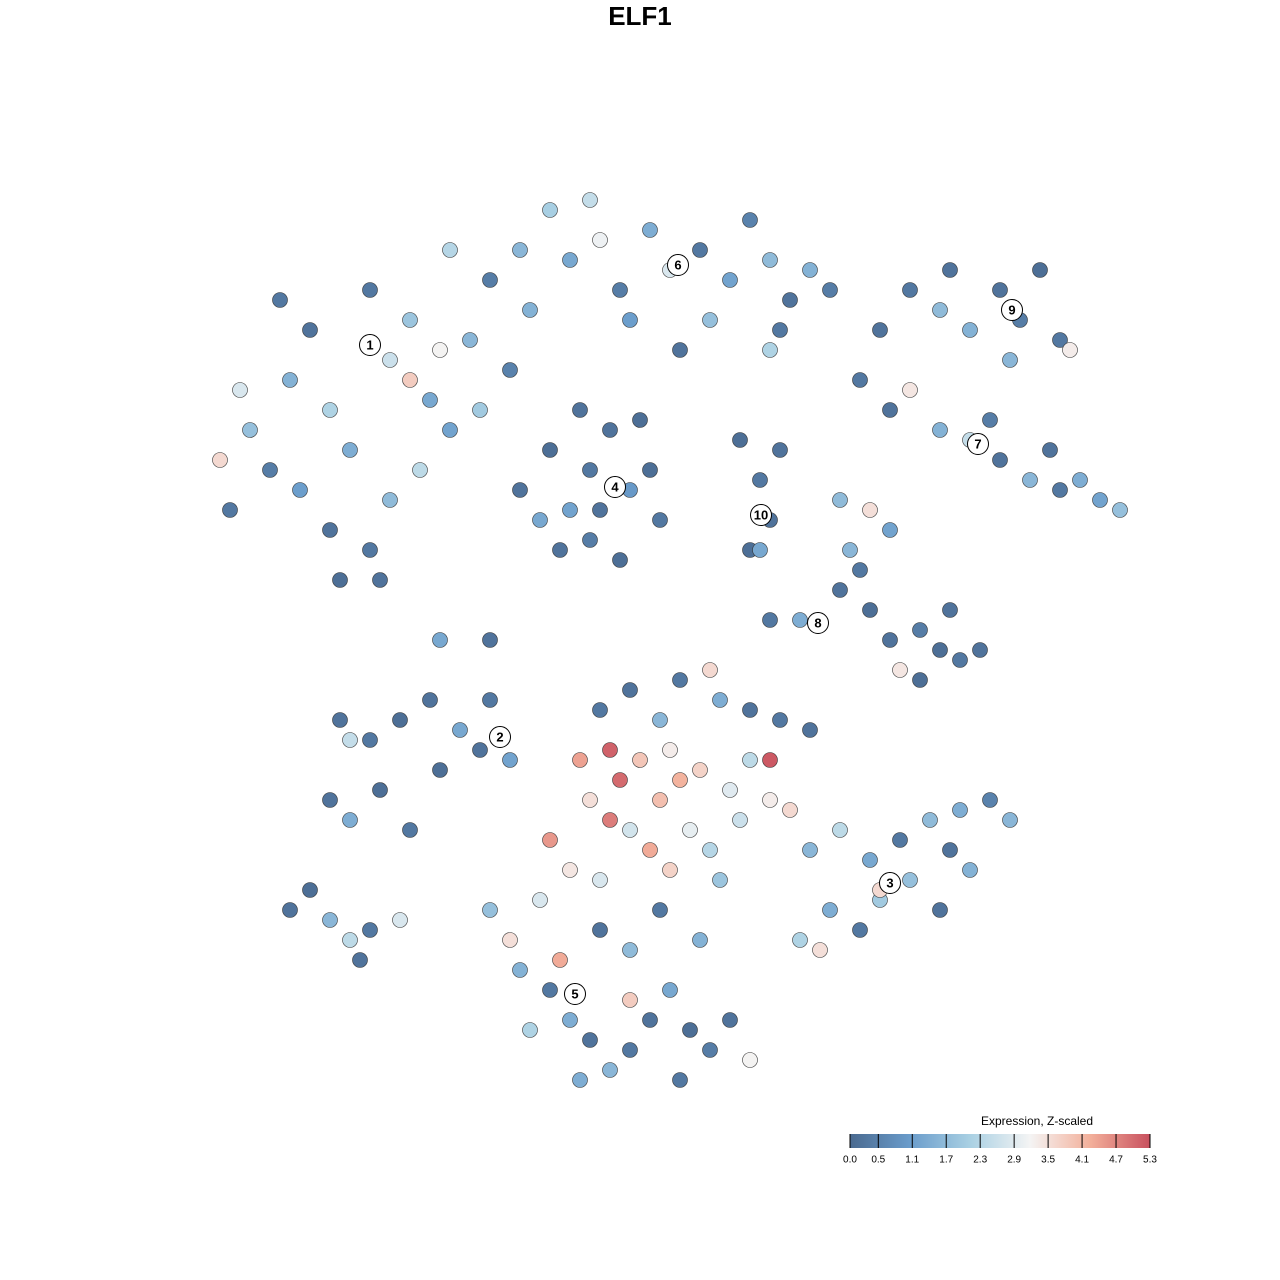 This screenshot has width=1280, height=1280. I want to click on colorbar-tick-label: 2.3, so click(980, 1160).